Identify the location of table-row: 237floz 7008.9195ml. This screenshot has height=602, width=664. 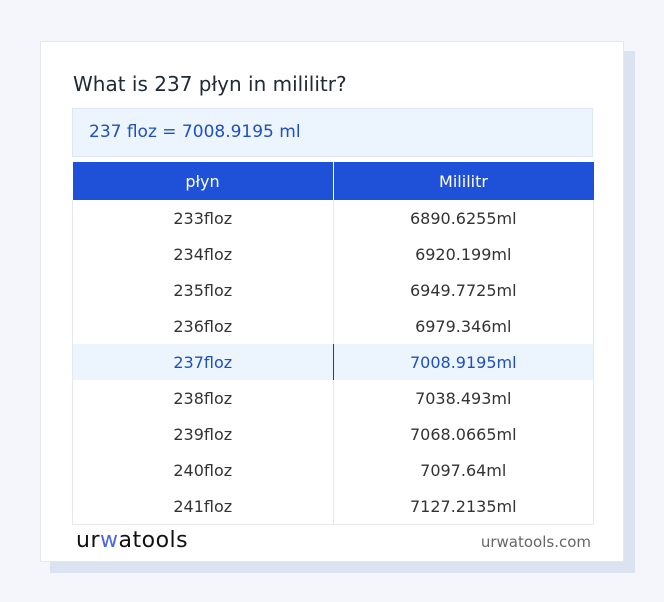
(333, 362).